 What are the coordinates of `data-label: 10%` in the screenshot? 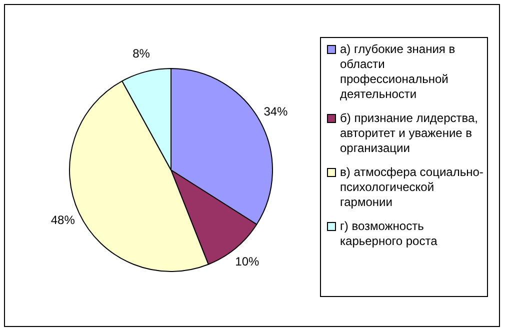 It's located at (247, 261).